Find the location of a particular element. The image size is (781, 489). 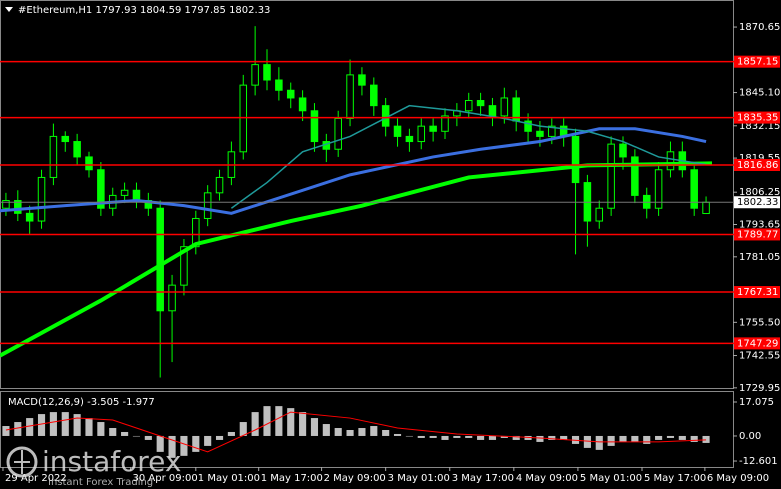

moving-average is located at coordinates (468, 156).